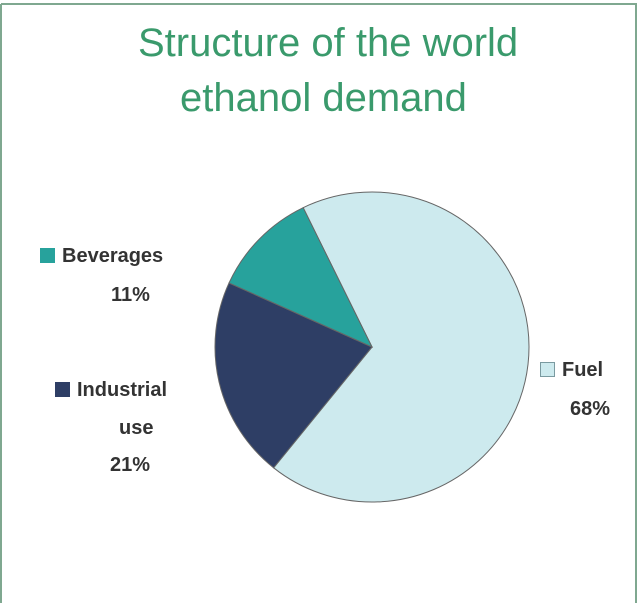  Describe the element at coordinates (328, 43) in the screenshot. I see `chart-title-line-1: Structure of the world` at that location.